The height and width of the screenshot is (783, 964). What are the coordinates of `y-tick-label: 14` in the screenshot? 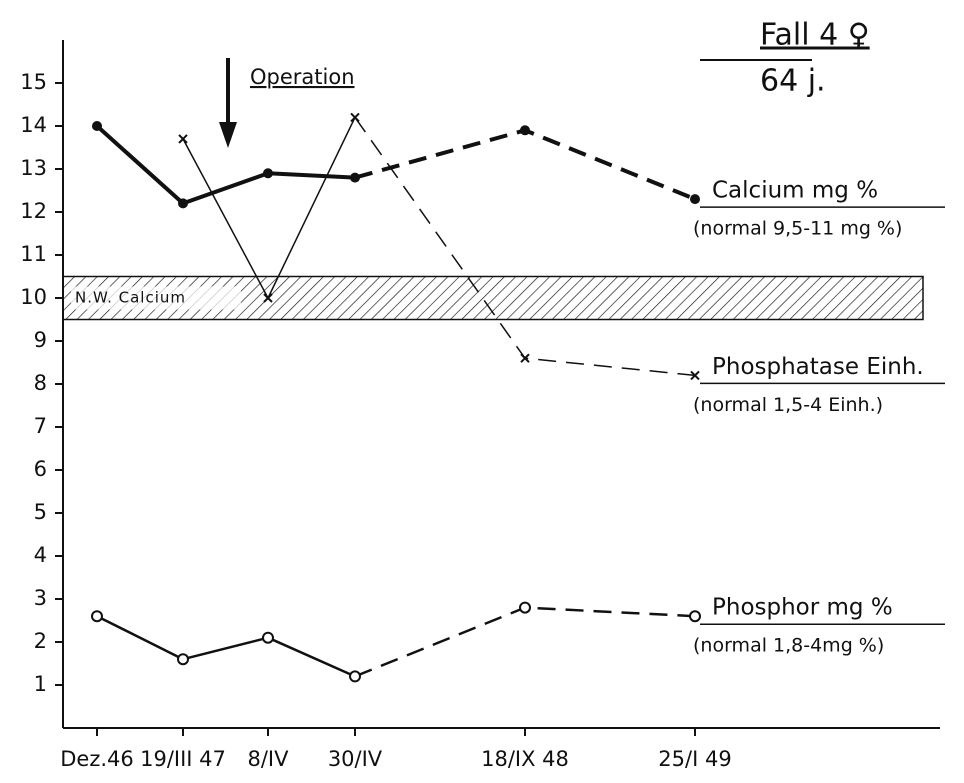 It's located at (33, 125).